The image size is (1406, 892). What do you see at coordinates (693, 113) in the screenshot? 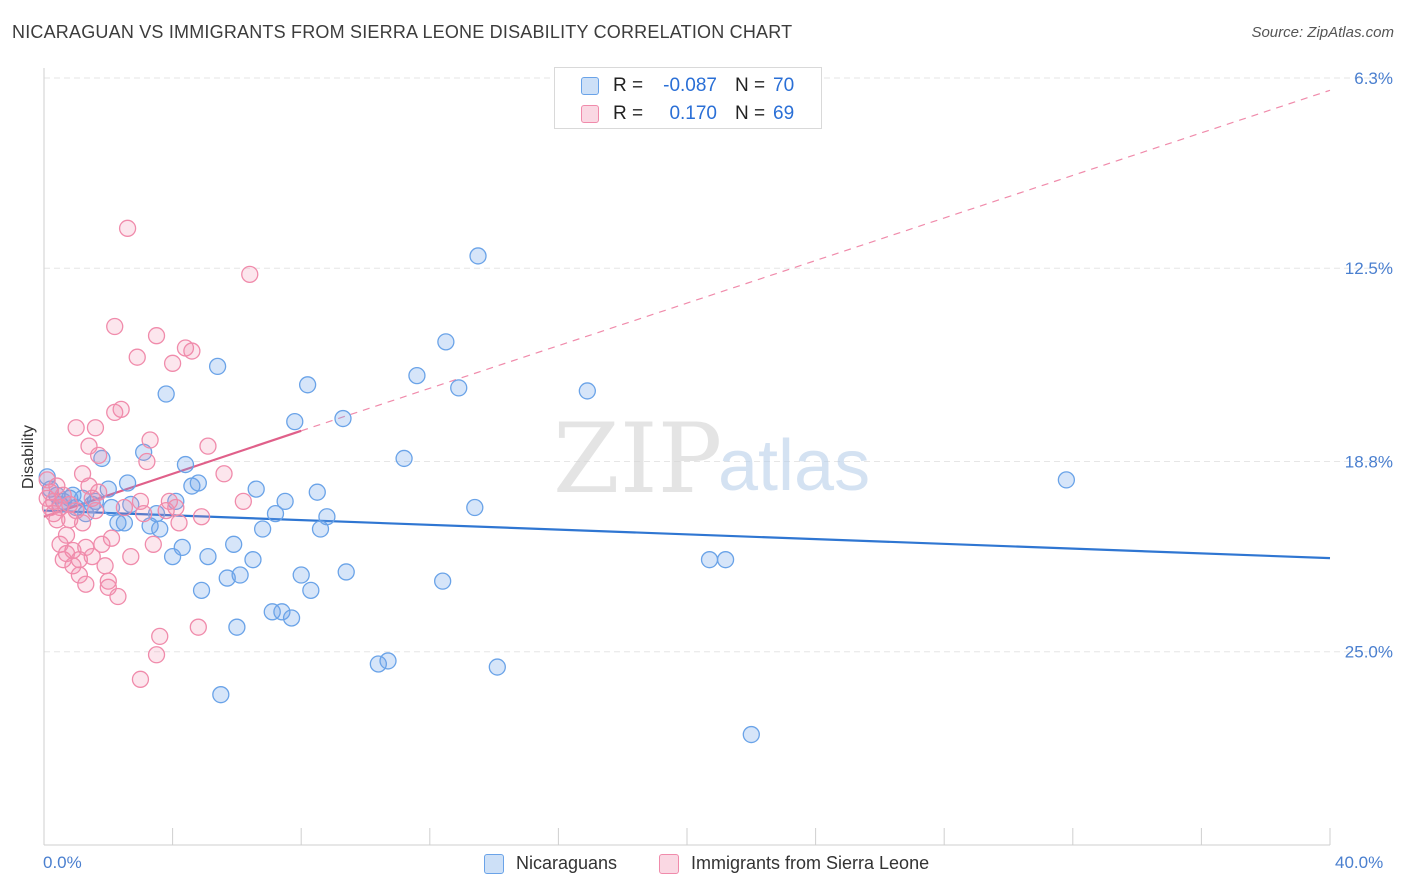
I see `r-value: 0.170` at bounding box center [693, 113].